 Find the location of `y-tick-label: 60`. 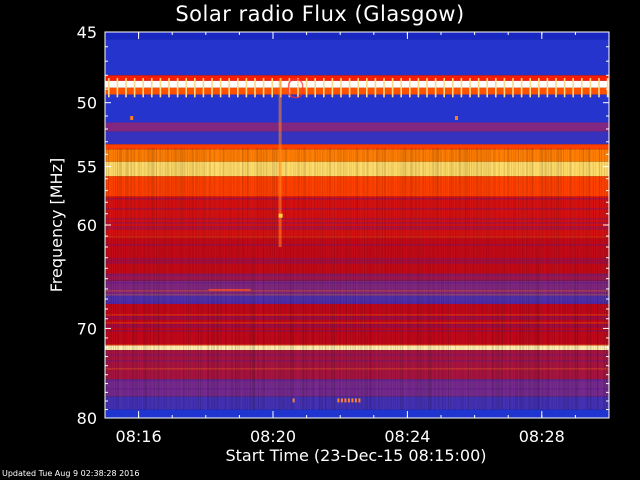

y-tick-label: 60 is located at coordinates (87, 225).